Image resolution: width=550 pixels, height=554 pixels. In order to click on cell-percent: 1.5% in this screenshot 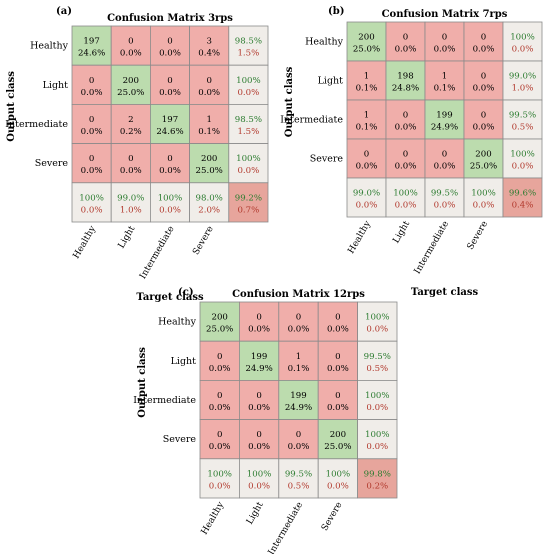, I will do `click(248, 132)`.